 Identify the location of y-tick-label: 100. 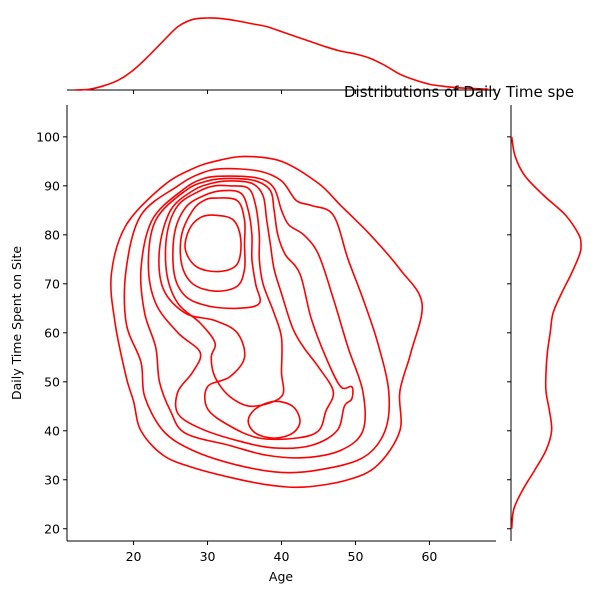
(48, 136).